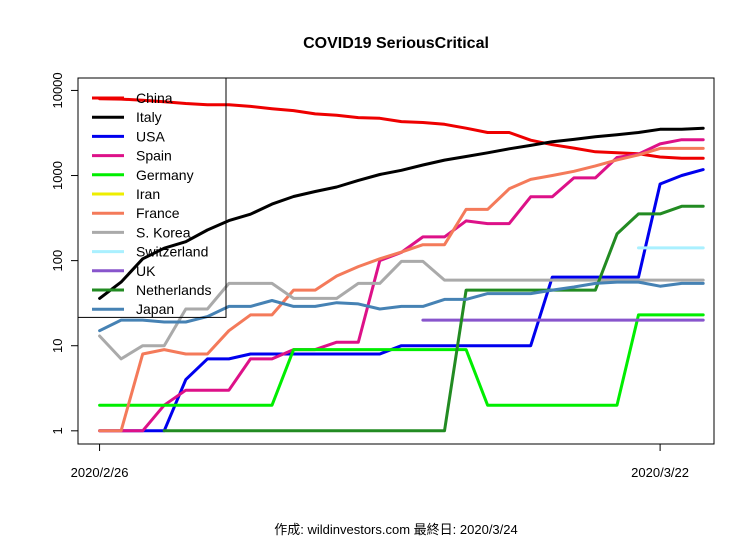  What do you see at coordinates (150, 136) in the screenshot?
I see `legend-label: USA` at bounding box center [150, 136].